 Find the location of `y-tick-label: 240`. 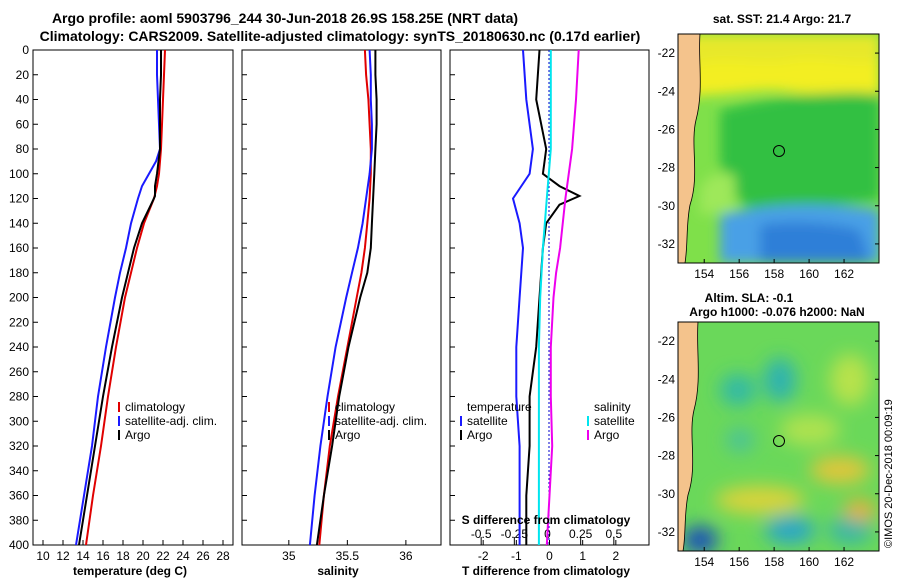

y-tick-label: 240 is located at coordinates (19, 347).